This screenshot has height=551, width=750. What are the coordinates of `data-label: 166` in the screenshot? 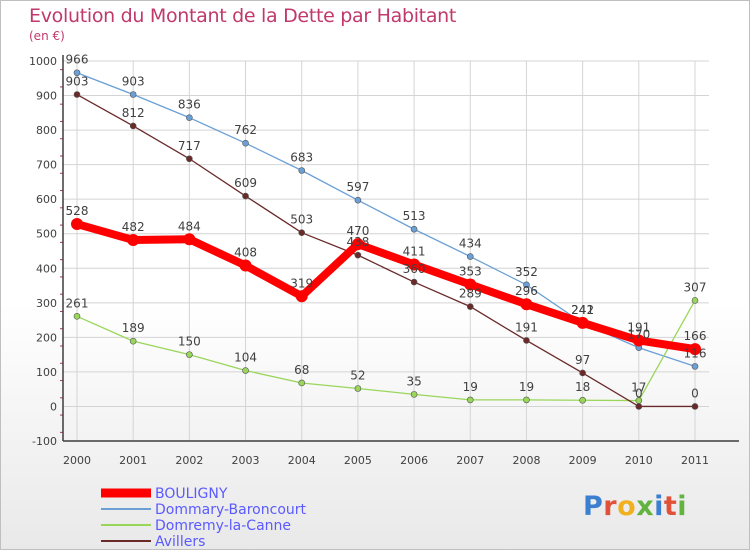 It's located at (695, 336).